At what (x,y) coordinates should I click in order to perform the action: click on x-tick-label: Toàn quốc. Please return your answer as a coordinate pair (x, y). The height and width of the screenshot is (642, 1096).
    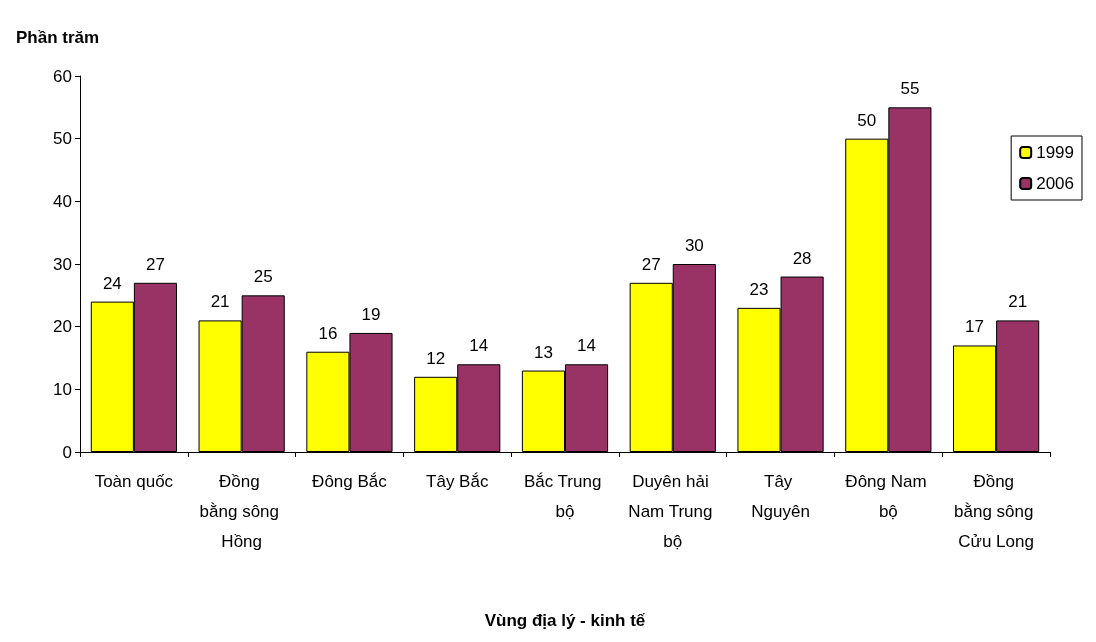
    Looking at the image, I should click on (134, 481).